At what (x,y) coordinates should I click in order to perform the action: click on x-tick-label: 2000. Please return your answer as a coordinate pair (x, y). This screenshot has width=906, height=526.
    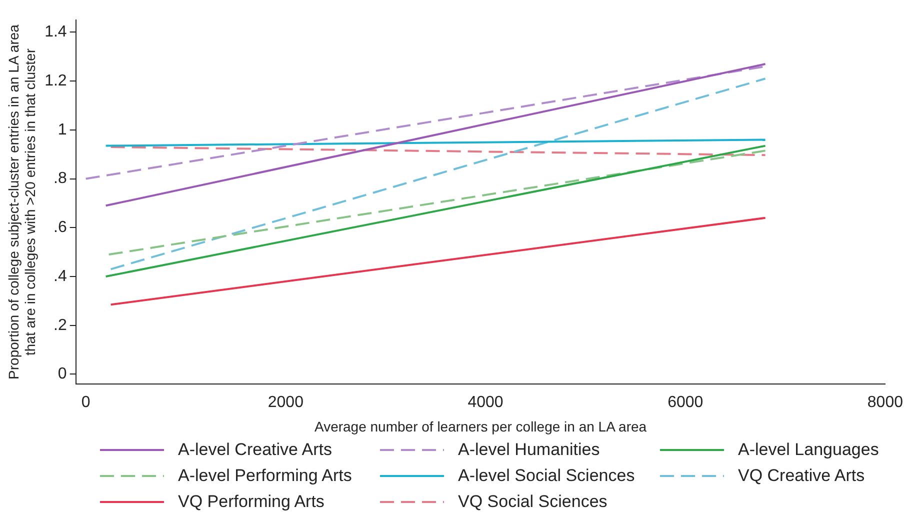
    Looking at the image, I should click on (286, 403).